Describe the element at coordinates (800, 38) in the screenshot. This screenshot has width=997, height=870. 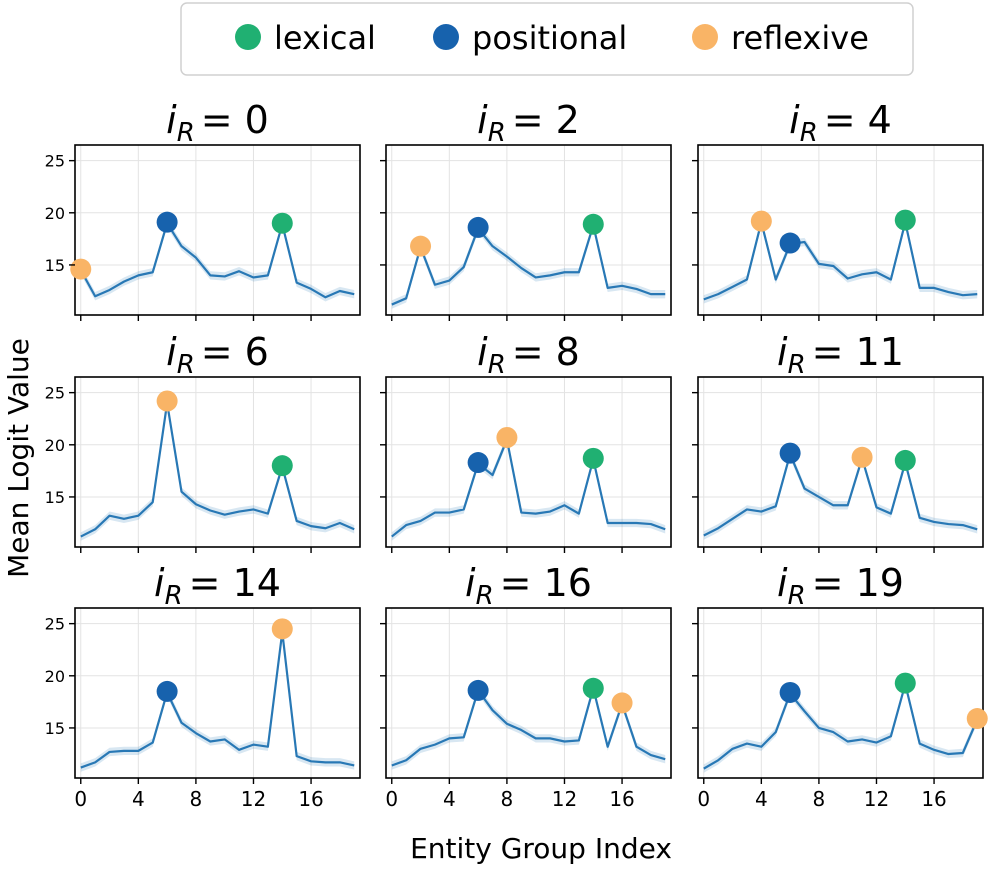
I see `legend-label-reflexive: reflexive` at that location.